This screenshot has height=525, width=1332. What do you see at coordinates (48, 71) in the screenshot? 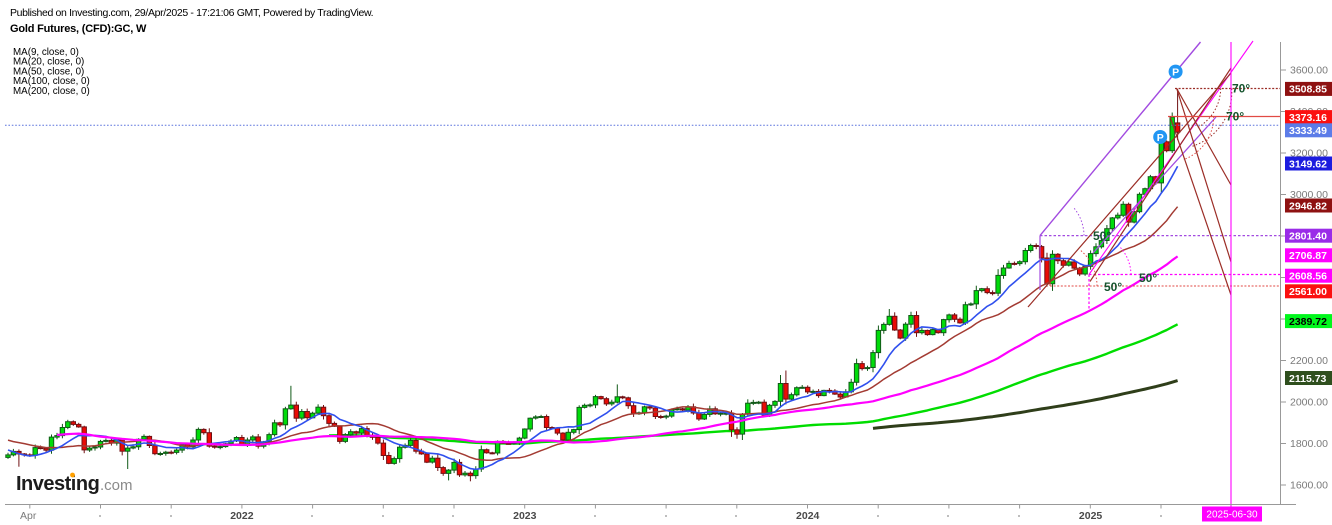
I see `svg-text: MA(50, close, 0)` at bounding box center [48, 71].